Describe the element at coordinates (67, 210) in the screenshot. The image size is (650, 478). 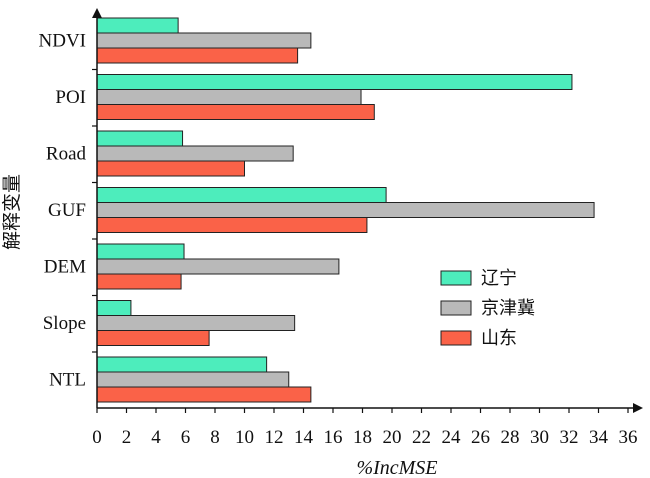
I see `category-label-guf: GUF` at that location.